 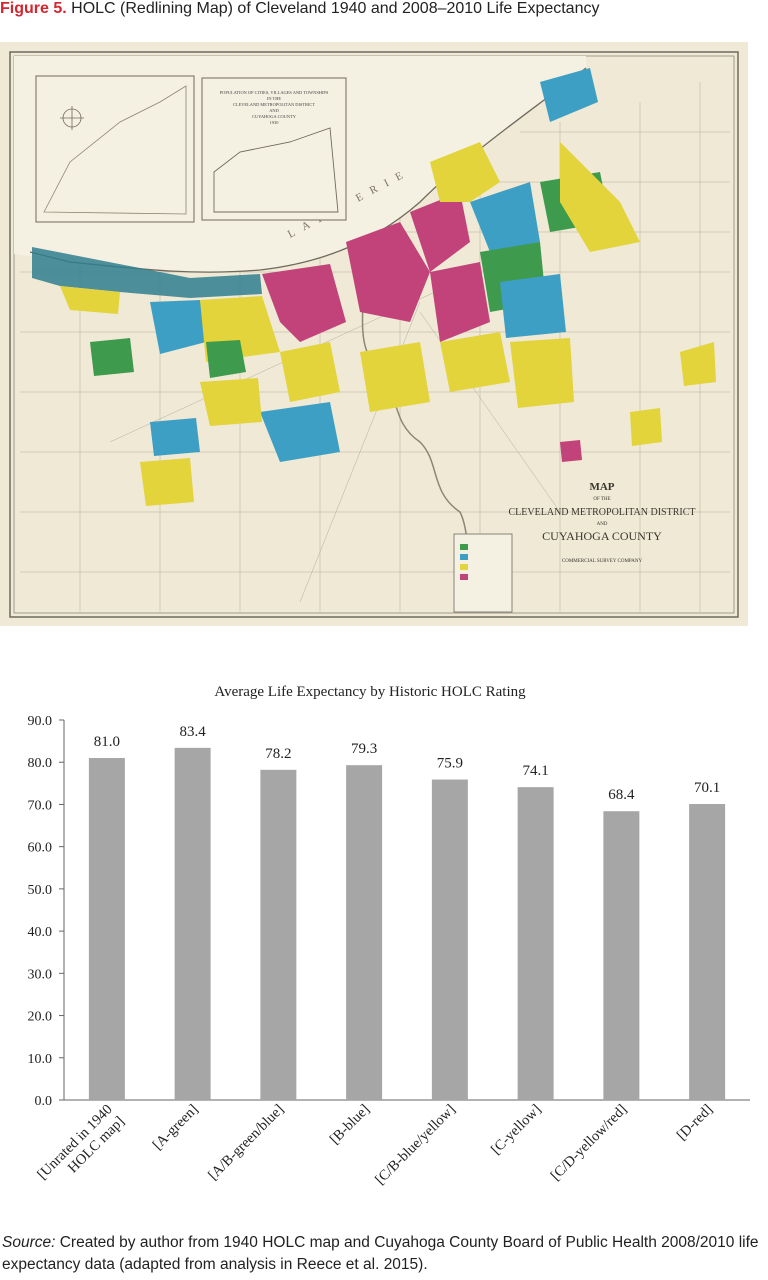 What do you see at coordinates (275, 122) in the screenshot?
I see `inset-title-6: 1930` at bounding box center [275, 122].